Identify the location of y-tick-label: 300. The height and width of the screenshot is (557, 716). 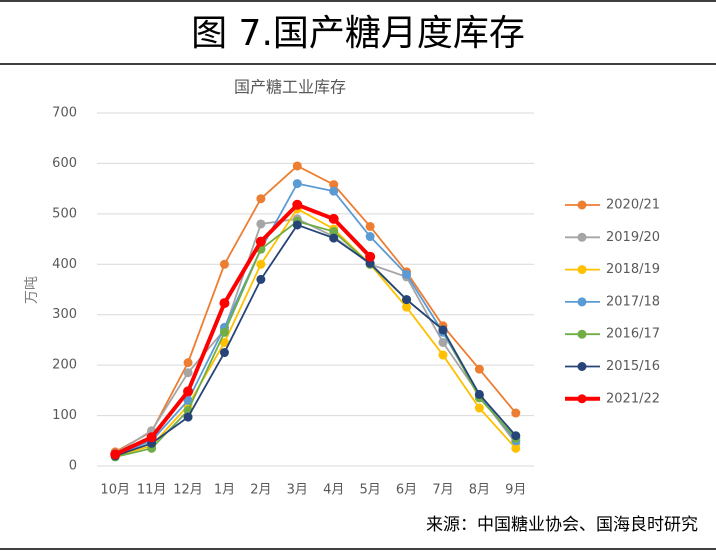
(64, 314).